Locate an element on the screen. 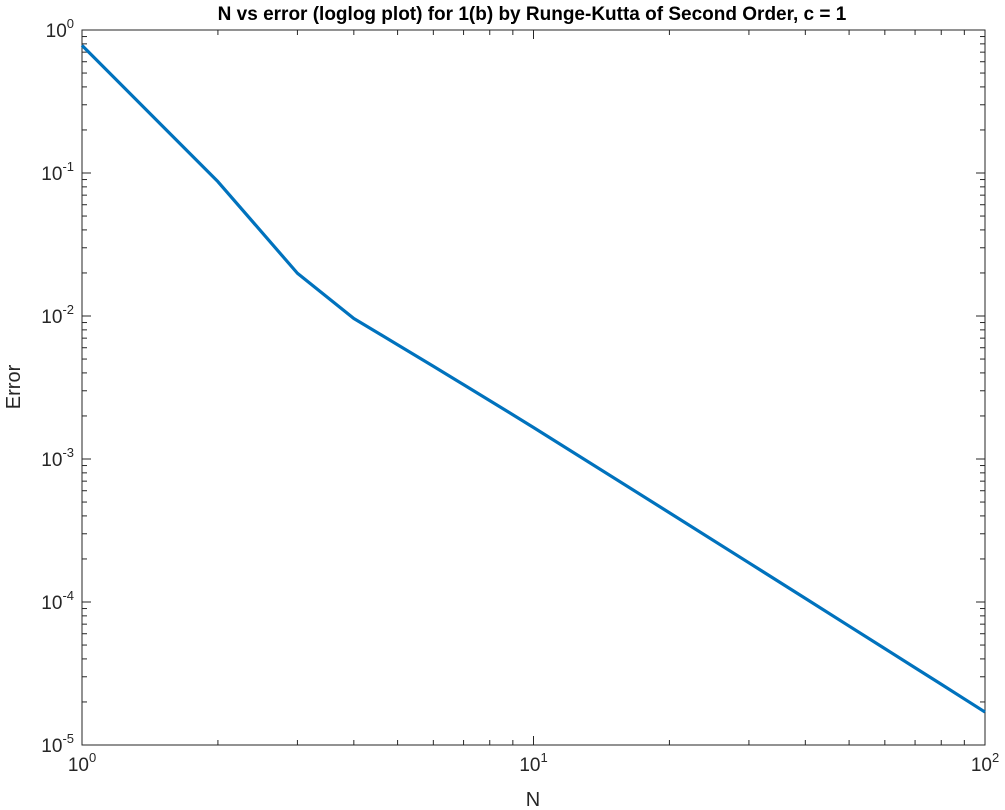 This screenshot has width=1005, height=810. x-axis-label: N is located at coordinates (533, 799).